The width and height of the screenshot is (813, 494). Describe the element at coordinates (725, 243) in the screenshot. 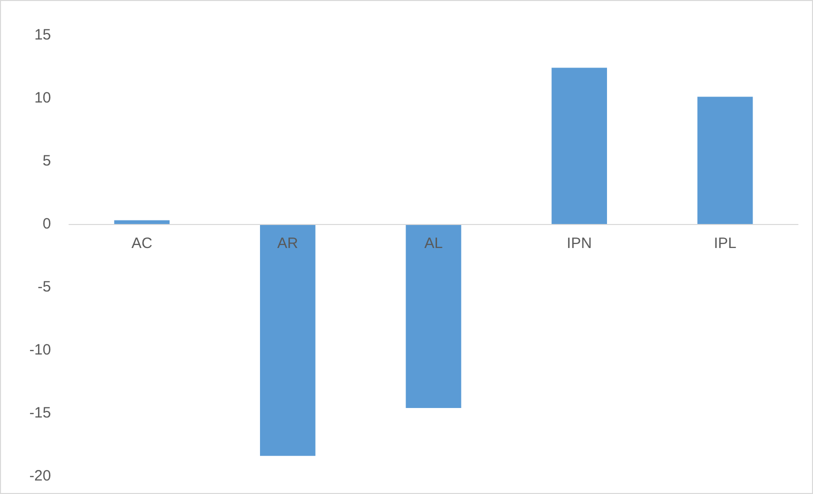

I see `x-tick-label: IPL` at that location.